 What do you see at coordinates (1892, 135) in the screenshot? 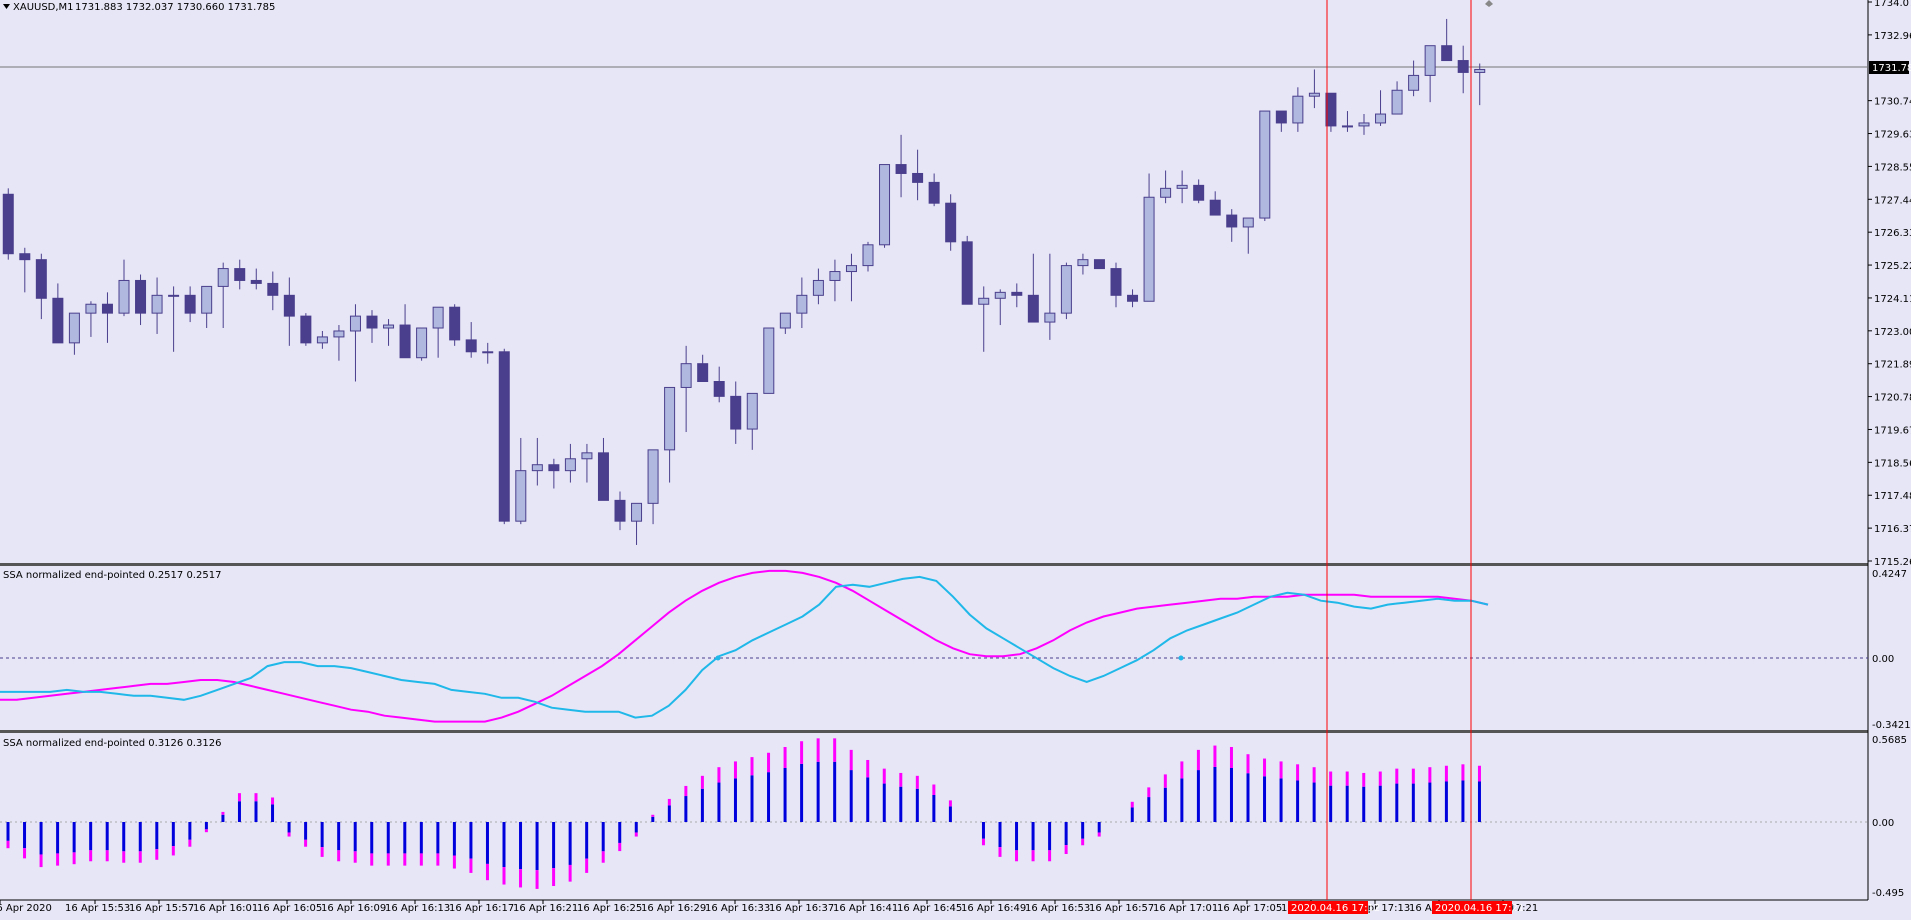
I see `price-label: 1729.630` at bounding box center [1892, 135].